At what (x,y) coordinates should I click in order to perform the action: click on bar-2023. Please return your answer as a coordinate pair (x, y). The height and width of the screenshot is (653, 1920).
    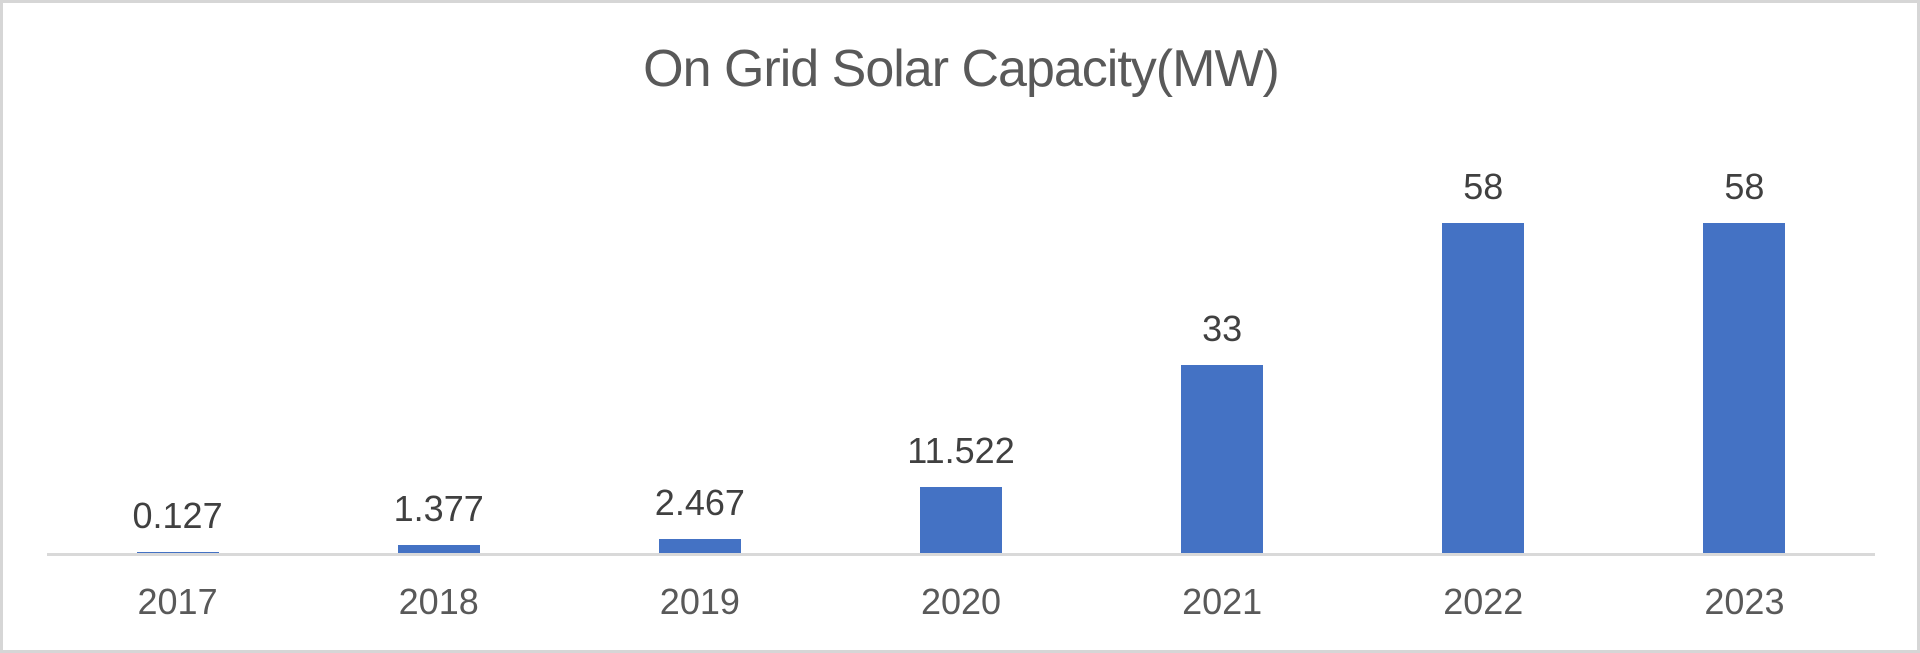
    Looking at the image, I should click on (1744, 388).